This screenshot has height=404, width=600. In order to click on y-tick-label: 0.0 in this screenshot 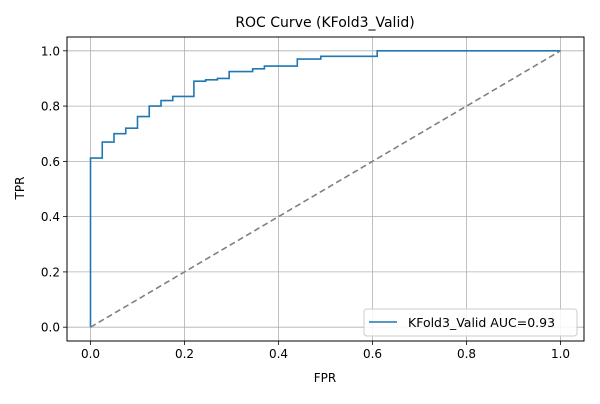, I will do `click(50, 328)`.